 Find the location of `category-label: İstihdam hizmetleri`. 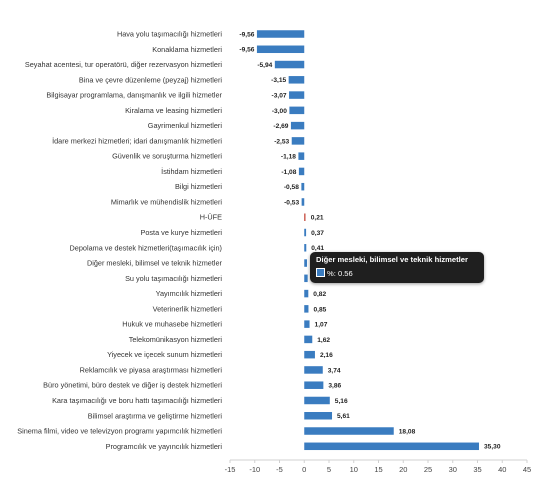

category-label: İstihdam hizmetleri is located at coordinates (191, 171).